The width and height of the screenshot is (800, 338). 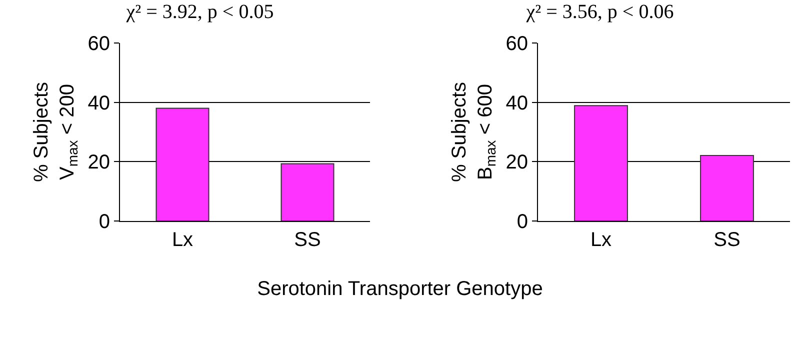 I want to click on chart-title: χ² = 3.56, p < 0.06, so click(x=599, y=12).